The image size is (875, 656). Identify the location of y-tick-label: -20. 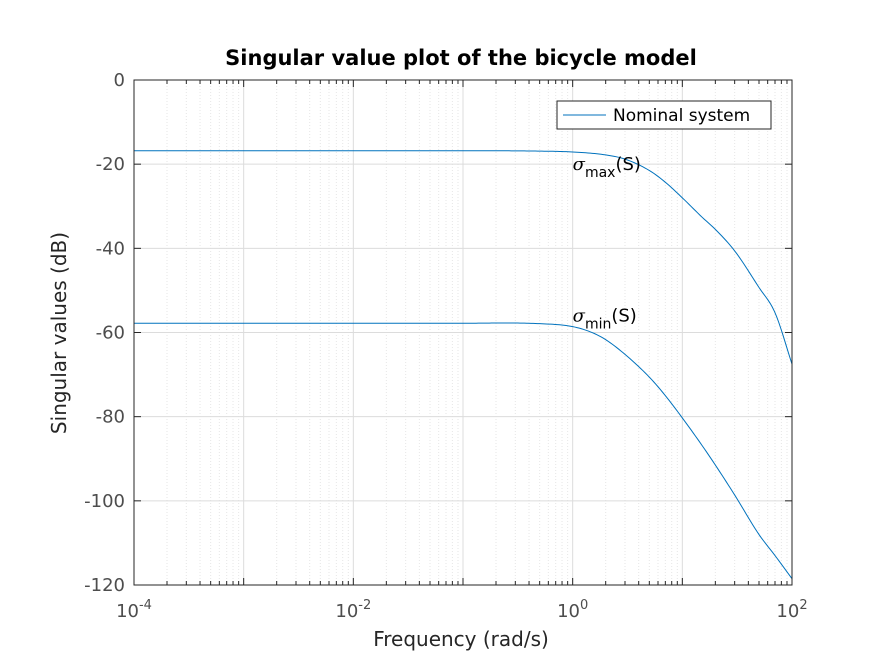
(110, 164).